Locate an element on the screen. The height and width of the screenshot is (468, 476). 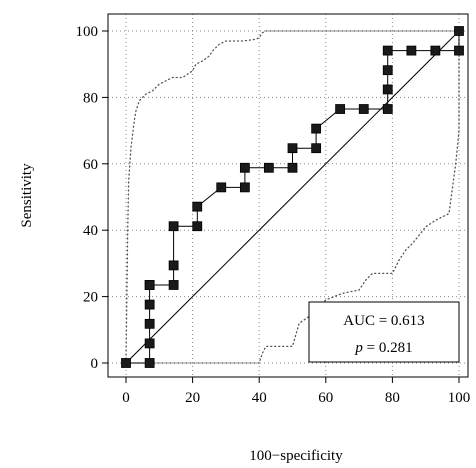
p-value: = 0.281 is located at coordinates (388, 348).